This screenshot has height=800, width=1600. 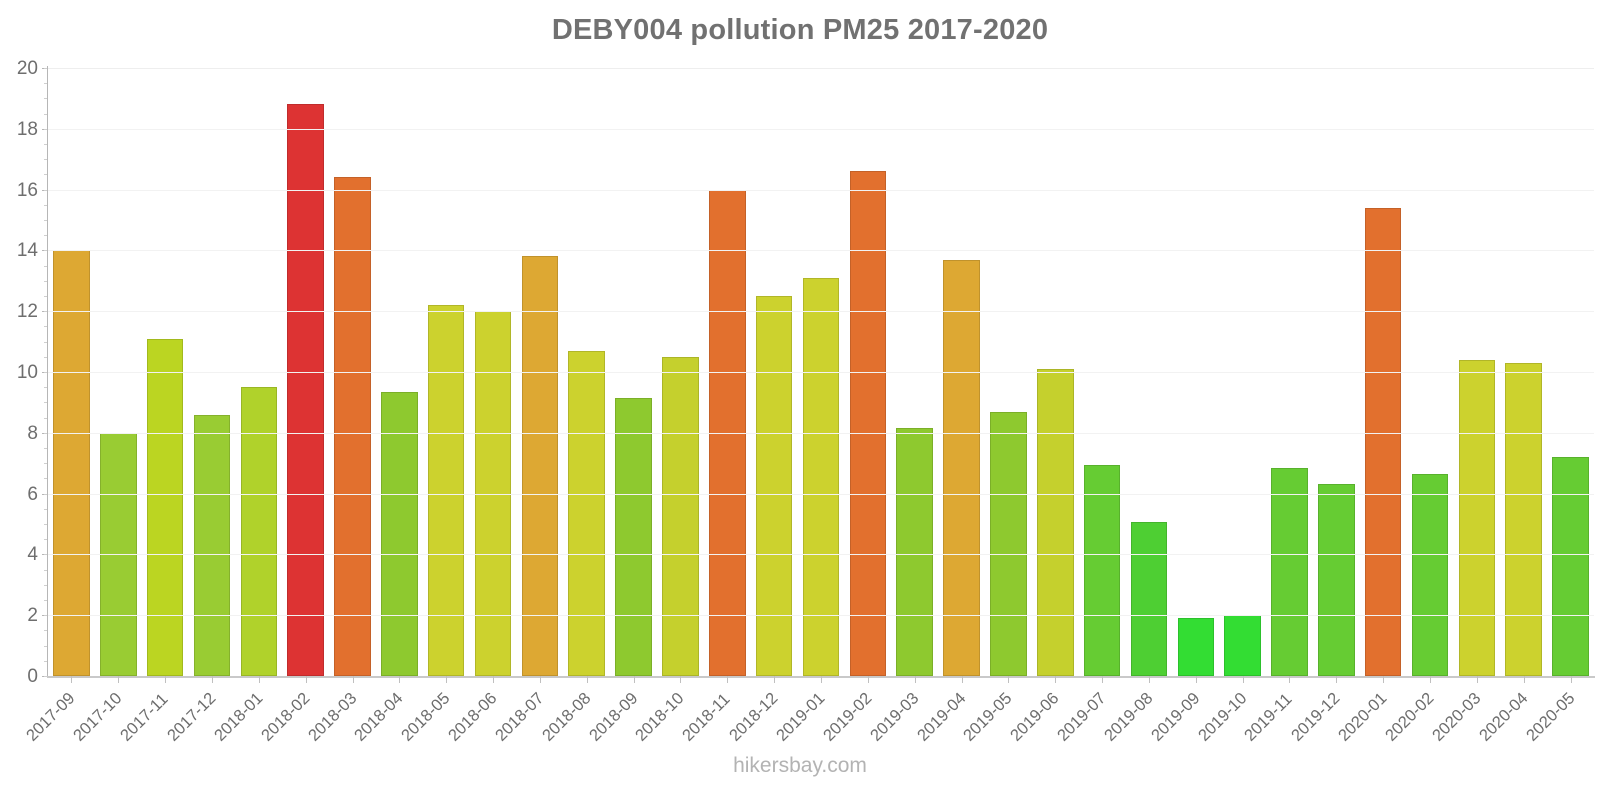 I want to click on x-axis-tick-label: 2018-09, so click(x=613, y=717).